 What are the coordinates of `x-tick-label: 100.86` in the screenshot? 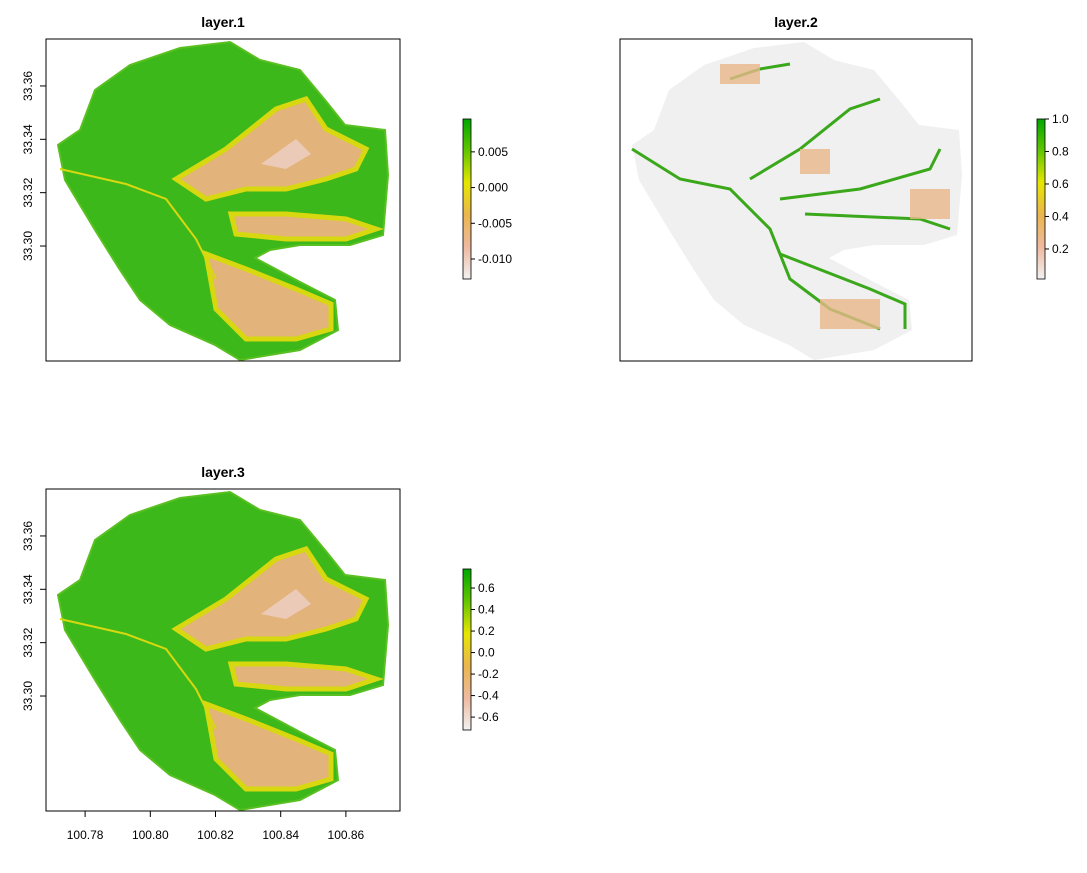 It's located at (346, 835).